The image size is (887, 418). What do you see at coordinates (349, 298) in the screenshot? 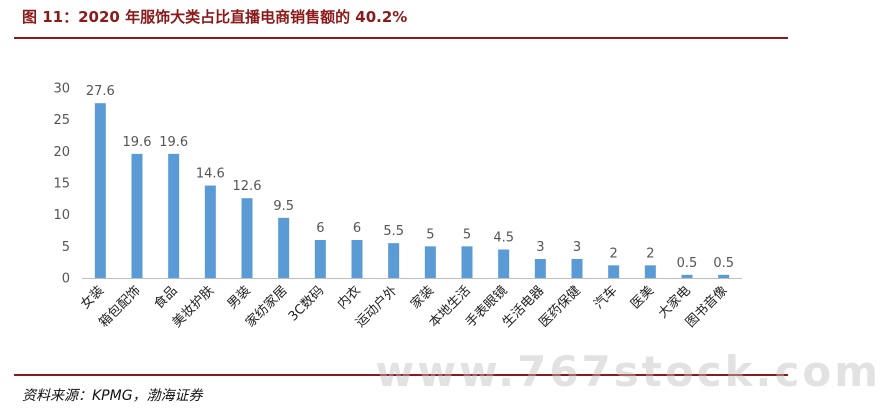
I see `category-label: 内衣` at bounding box center [349, 298].